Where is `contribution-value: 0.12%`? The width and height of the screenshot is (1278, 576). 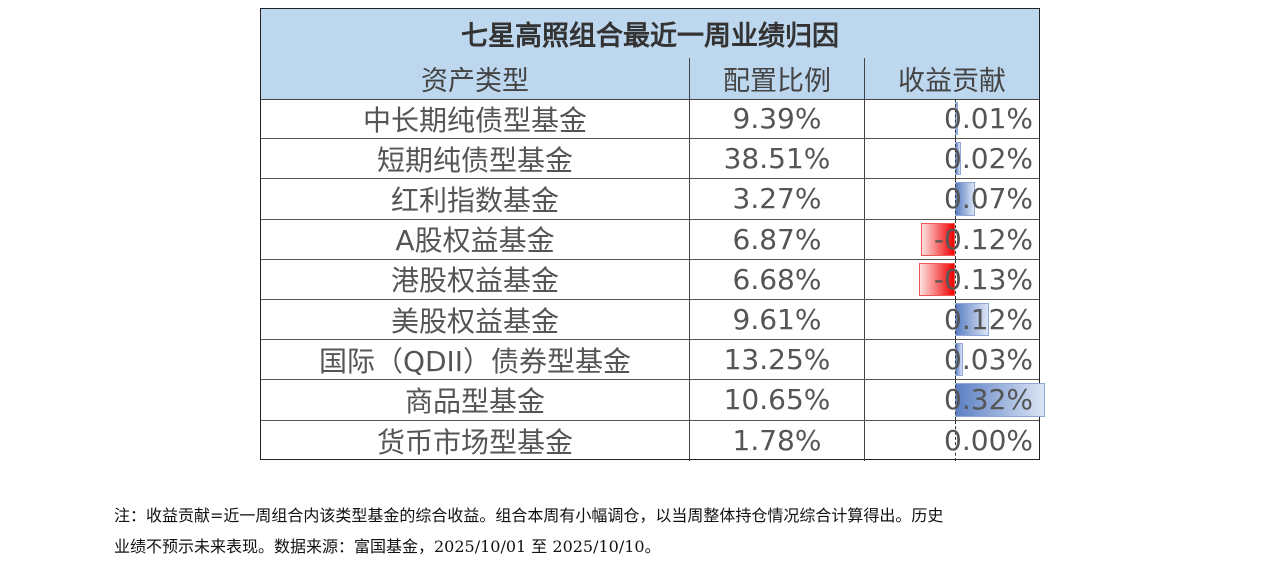
contribution-value: 0.12% is located at coordinates (988, 320).